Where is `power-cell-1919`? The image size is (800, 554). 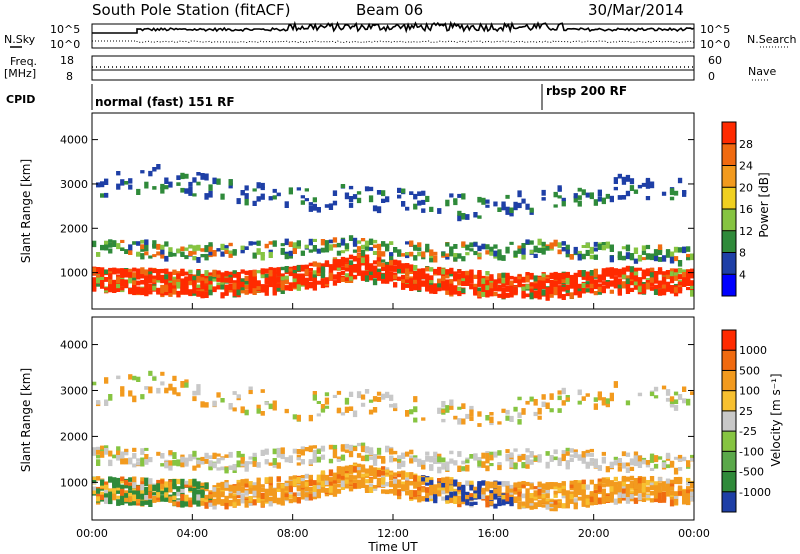
power-cell-1919 is located at coordinates (676, 259).